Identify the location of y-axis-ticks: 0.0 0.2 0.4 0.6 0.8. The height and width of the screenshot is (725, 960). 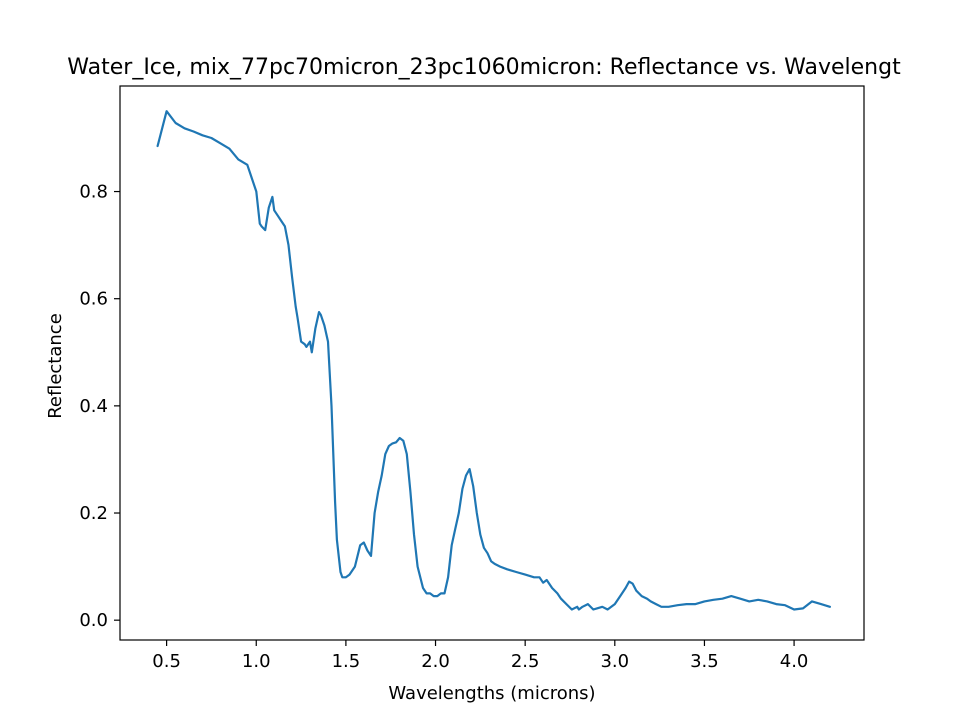
(99, 406).